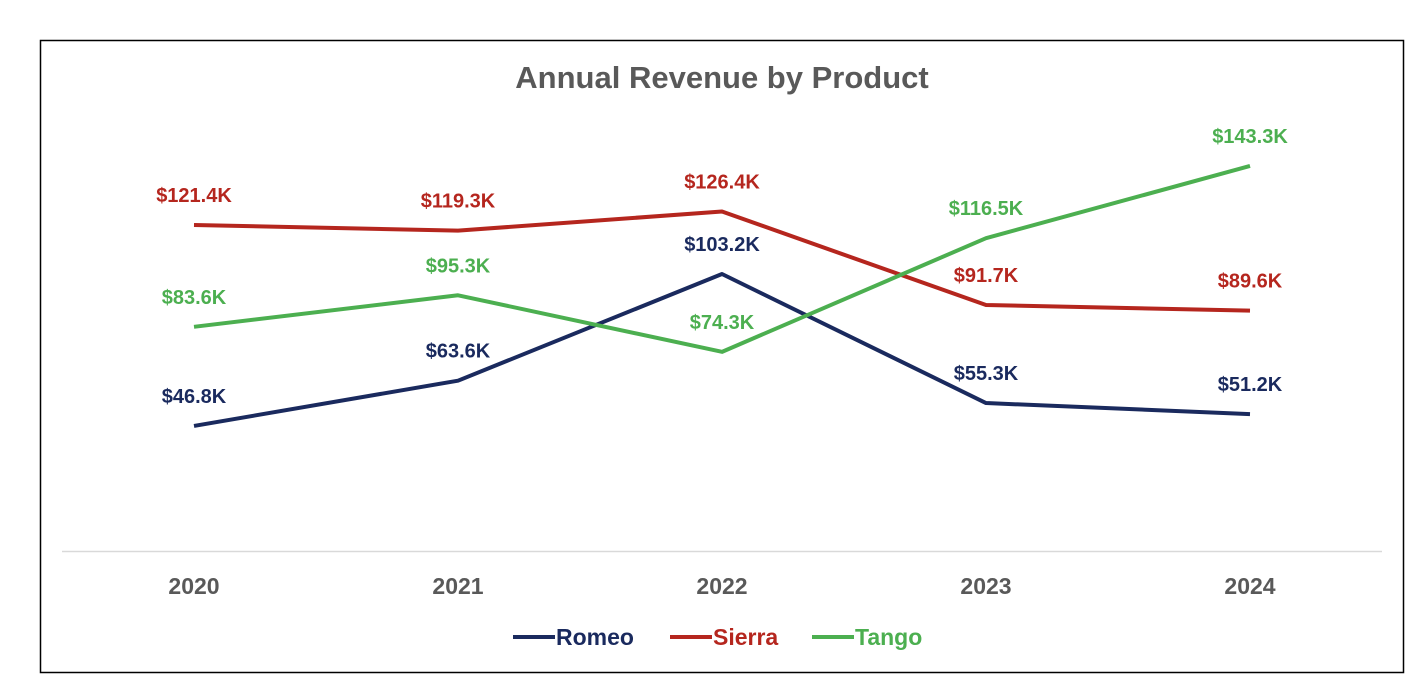 The image size is (1428, 698). Describe the element at coordinates (194, 196) in the screenshot. I see `data-label: $121.4K` at that location.